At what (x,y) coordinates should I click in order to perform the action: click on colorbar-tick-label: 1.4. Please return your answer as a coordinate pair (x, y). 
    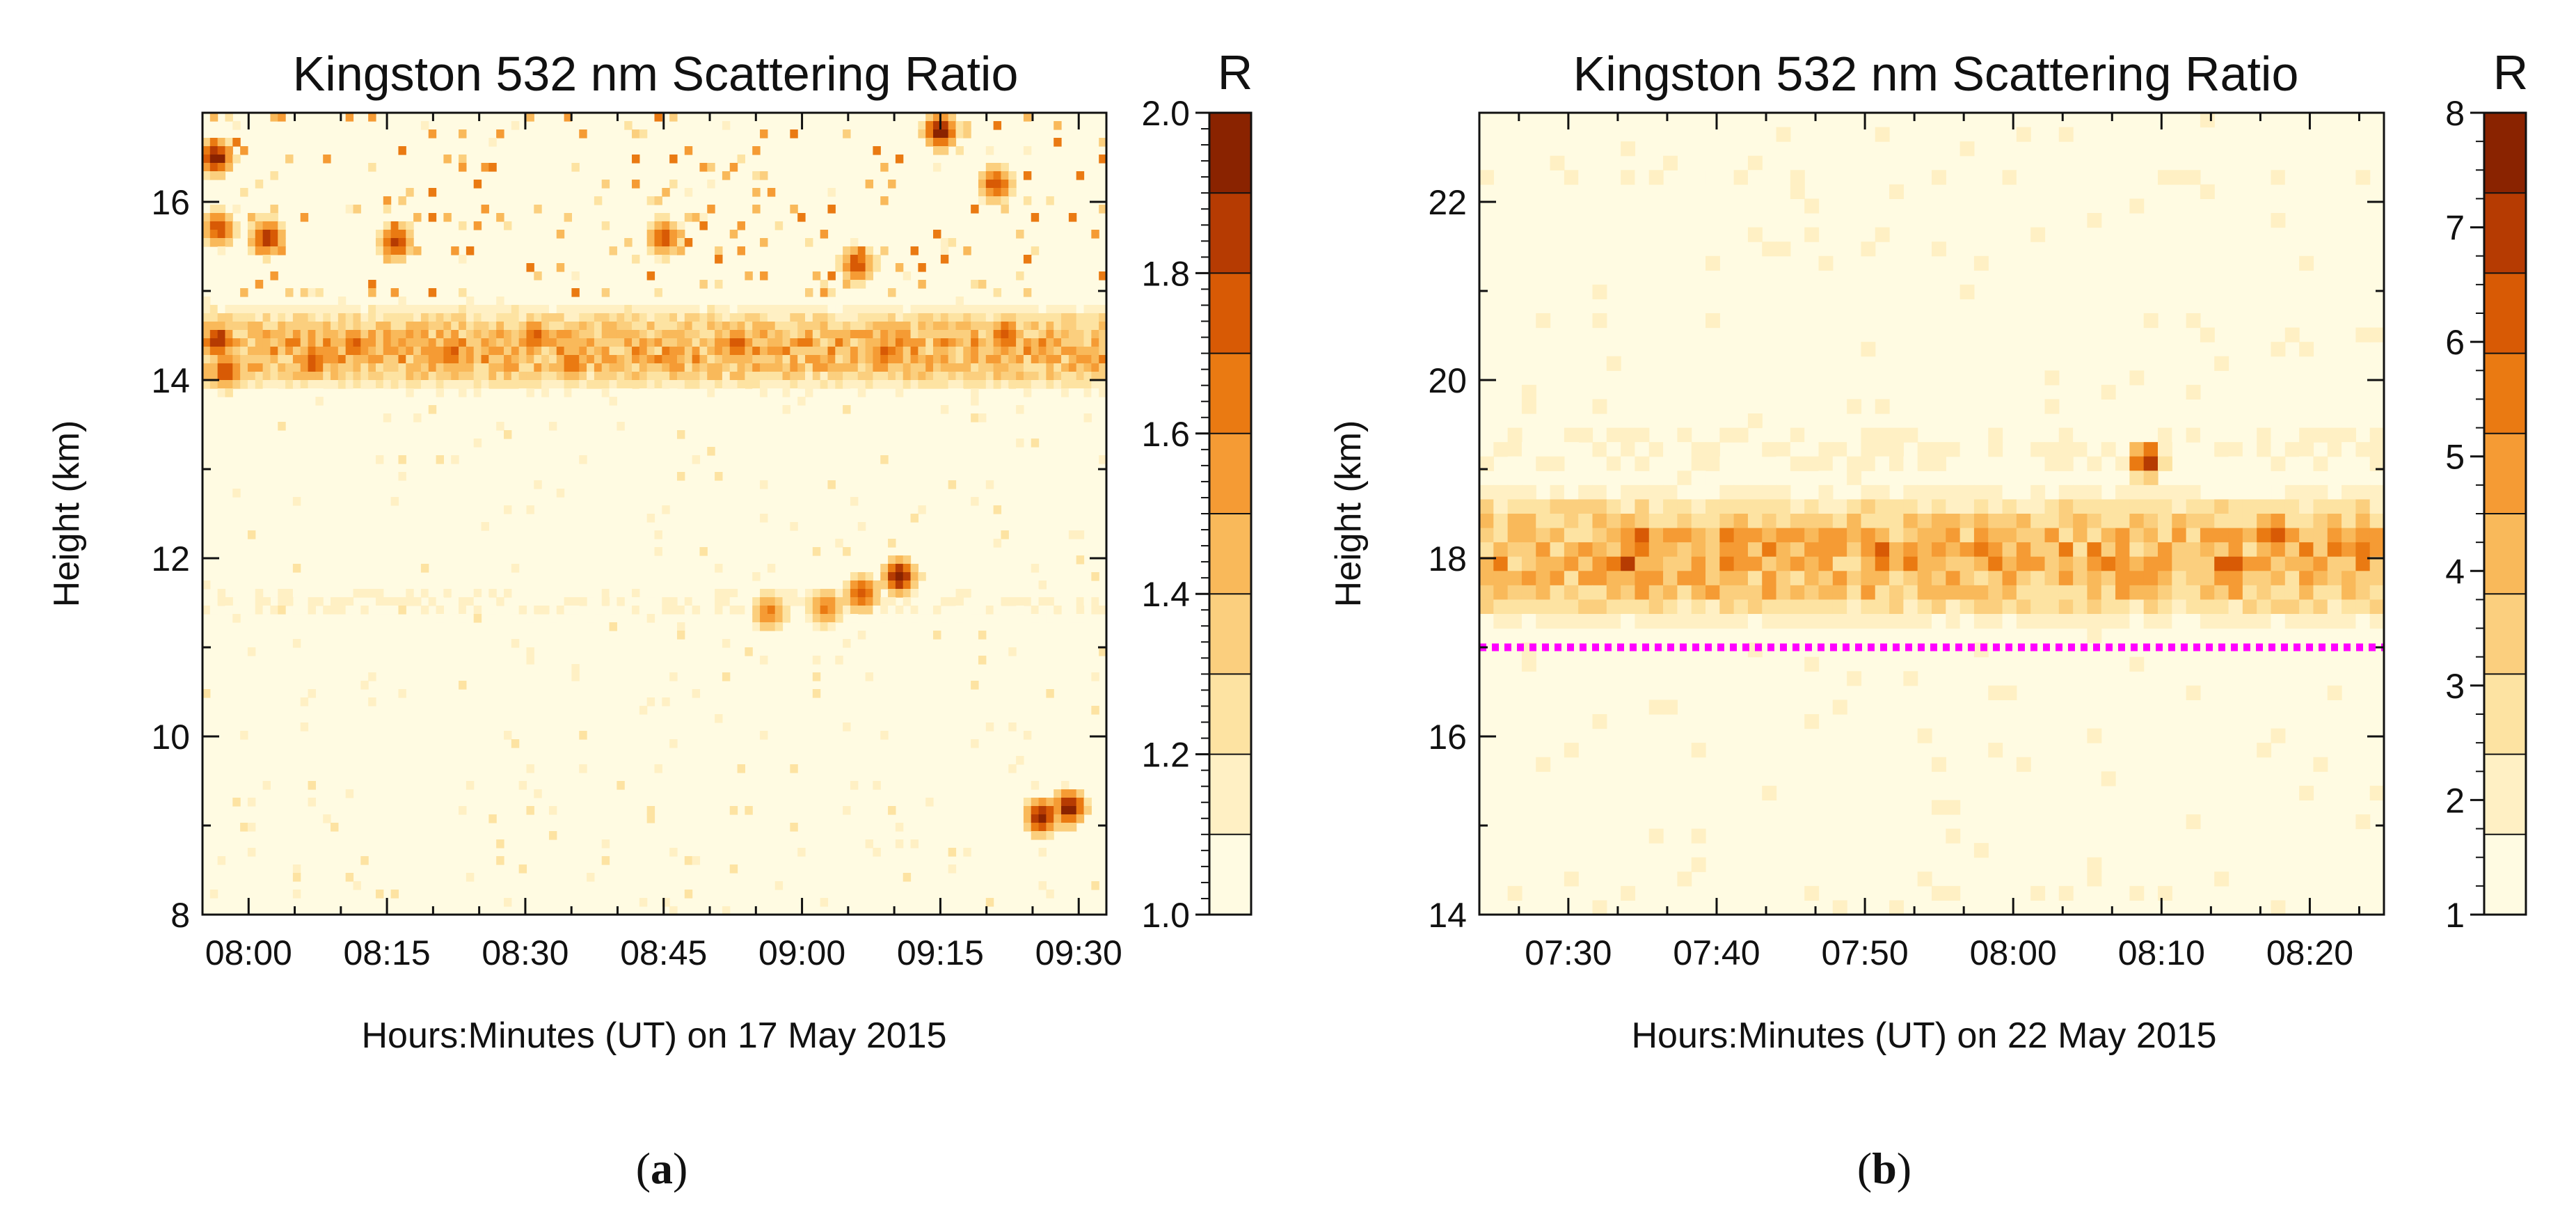
    Looking at the image, I should click on (1165, 595).